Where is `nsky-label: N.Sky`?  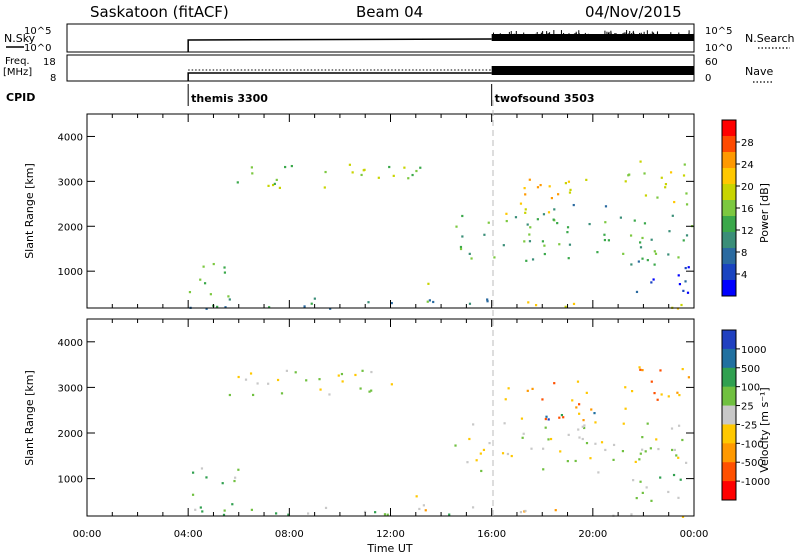
nsky-label: N.Sky is located at coordinates (20, 38).